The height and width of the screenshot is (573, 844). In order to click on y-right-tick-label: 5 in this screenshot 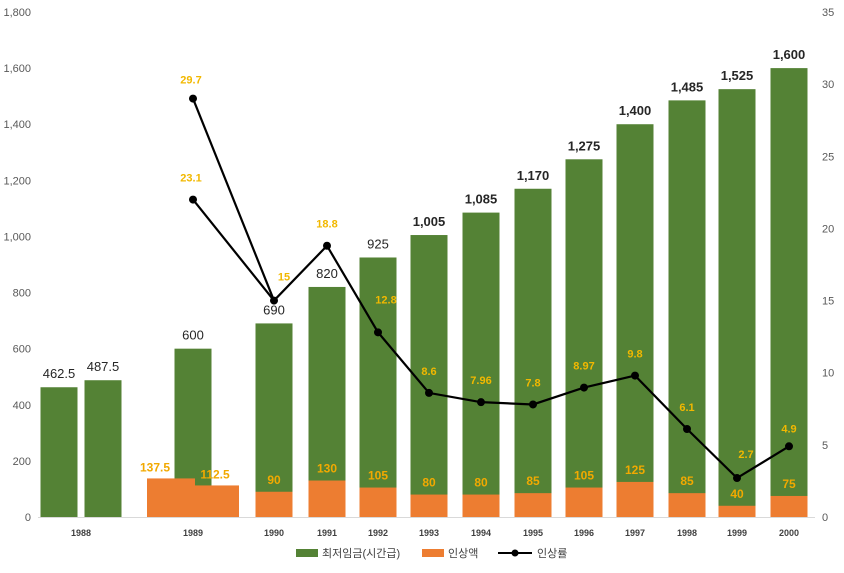, I will do `click(825, 446)`.